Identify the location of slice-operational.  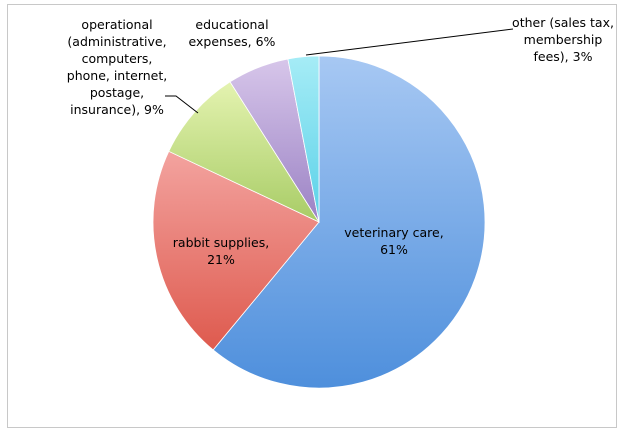
(244, 152).